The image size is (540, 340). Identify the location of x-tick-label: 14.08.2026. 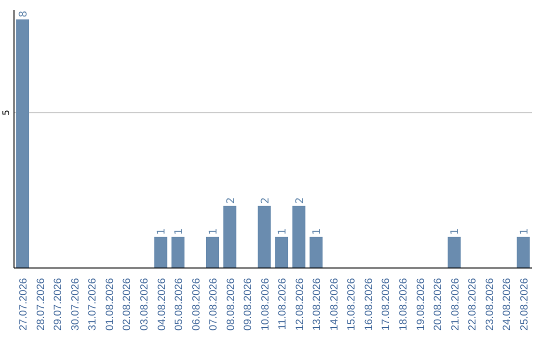
(334, 304).